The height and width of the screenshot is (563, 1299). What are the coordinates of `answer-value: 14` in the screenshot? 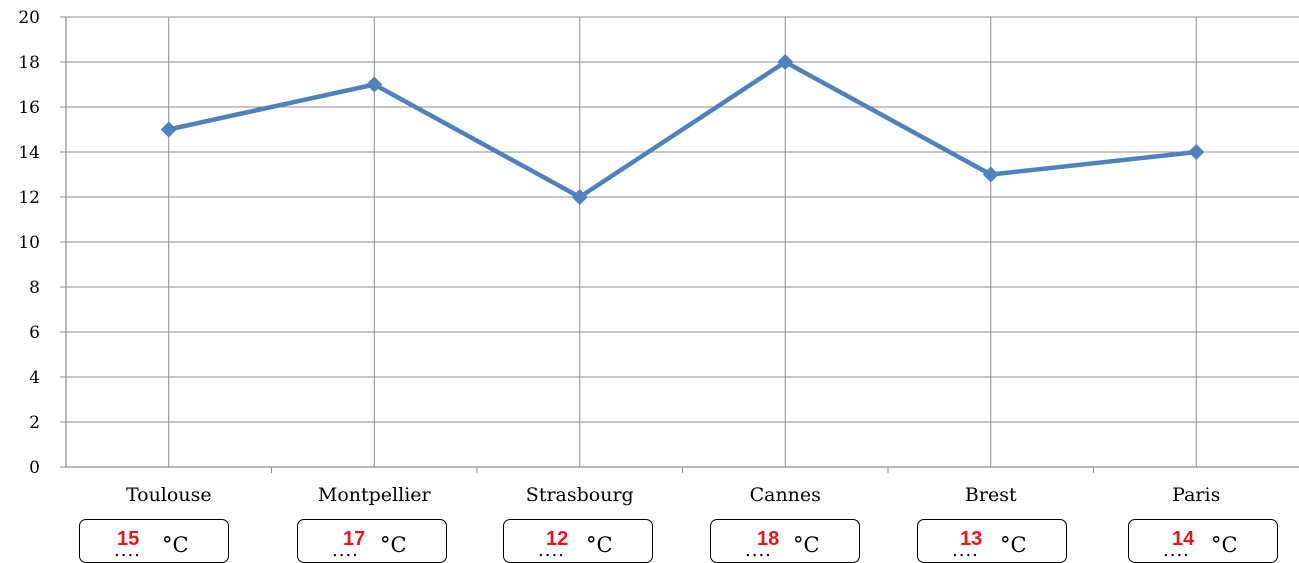 It's located at (1183, 539).